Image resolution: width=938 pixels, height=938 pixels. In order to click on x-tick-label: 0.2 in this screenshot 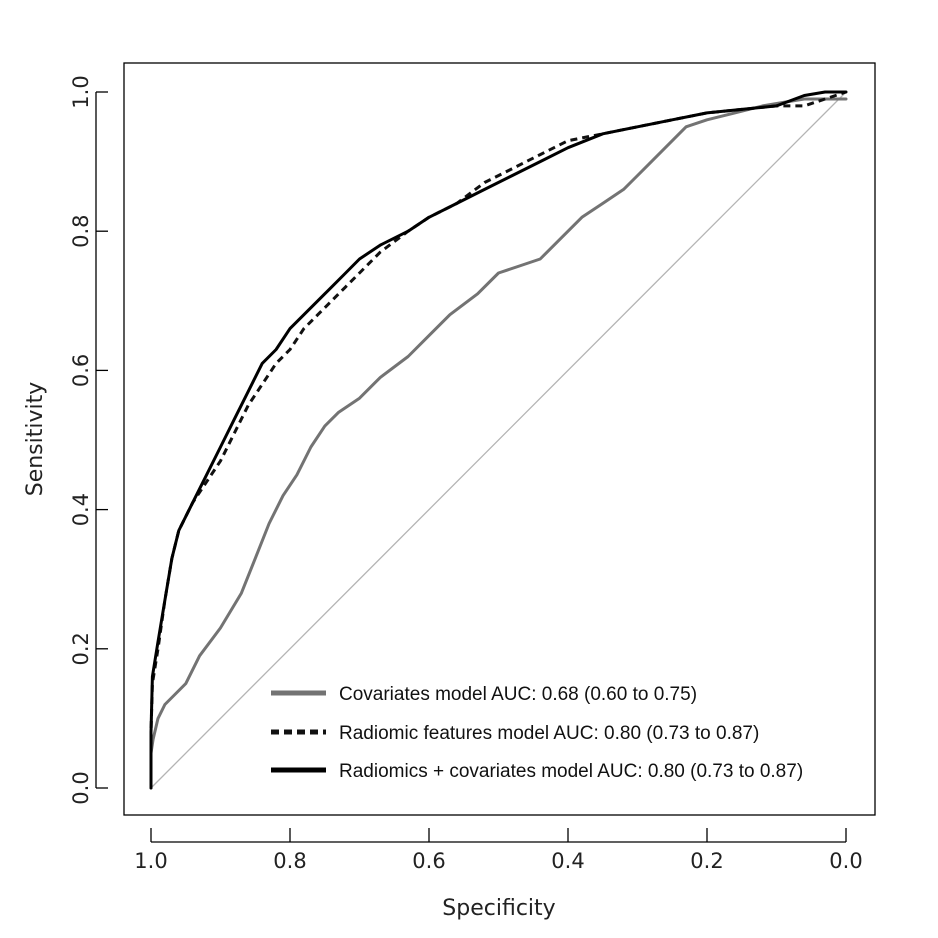, I will do `click(706, 861)`.